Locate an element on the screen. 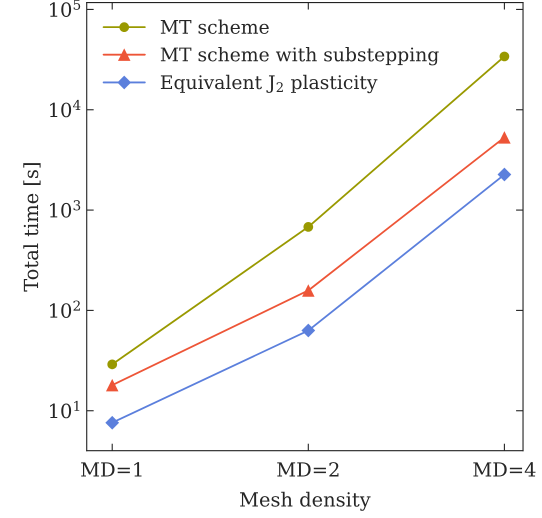 The width and height of the screenshot is (542, 518). y-tick-label: 10$^{3}$ is located at coordinates (65, 209).